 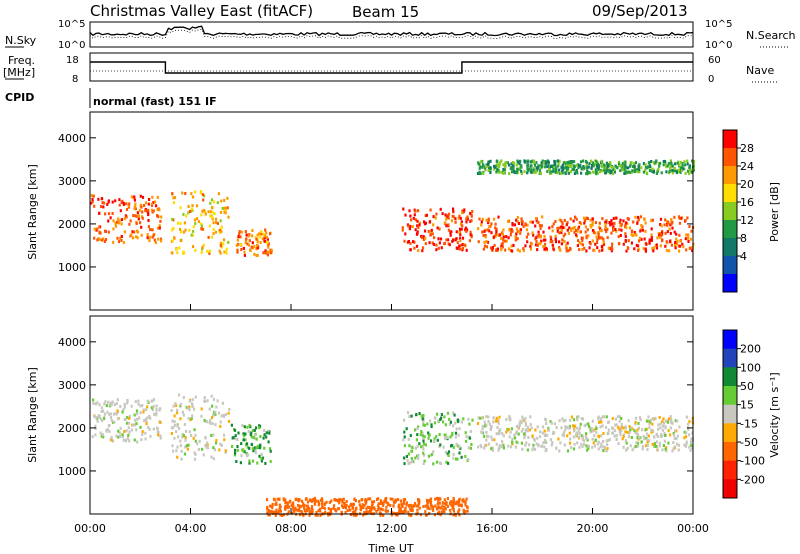 I want to click on xtick-label: 00:00, so click(x=693, y=528).